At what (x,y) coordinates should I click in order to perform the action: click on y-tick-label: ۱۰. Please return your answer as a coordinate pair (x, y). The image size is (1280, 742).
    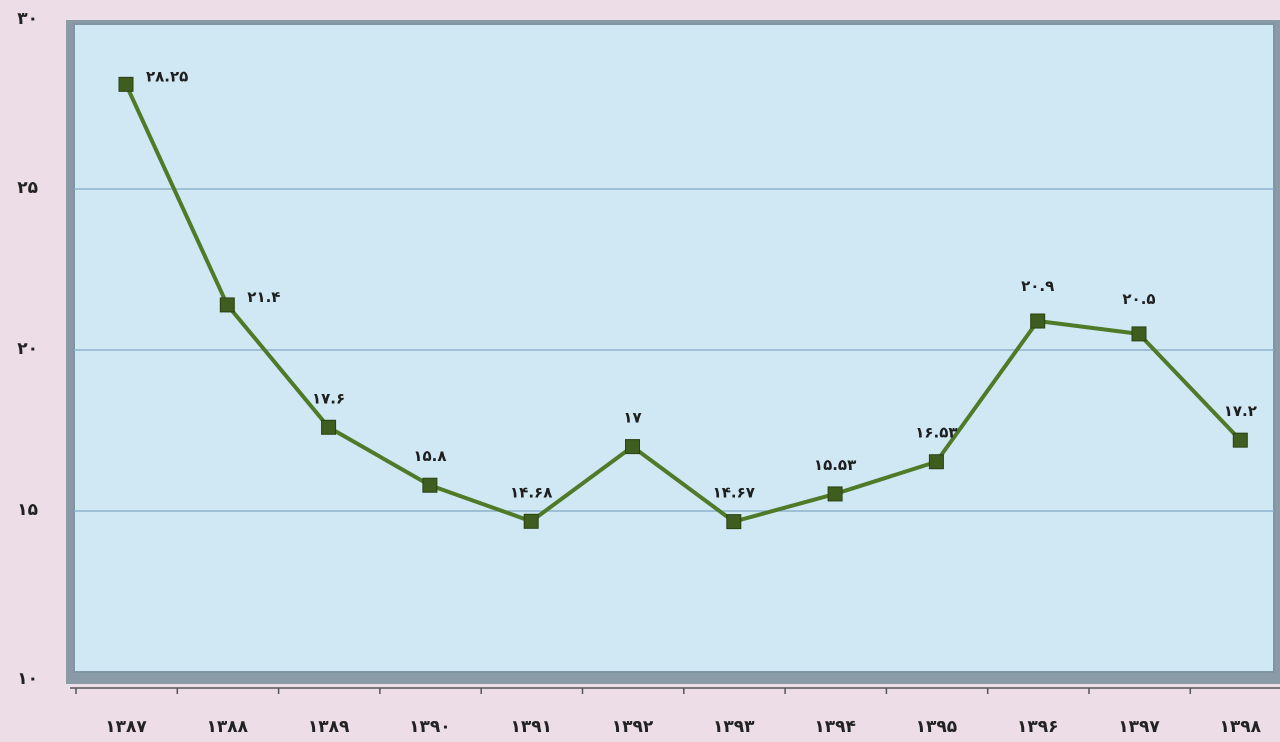
    Looking at the image, I should click on (27, 679).